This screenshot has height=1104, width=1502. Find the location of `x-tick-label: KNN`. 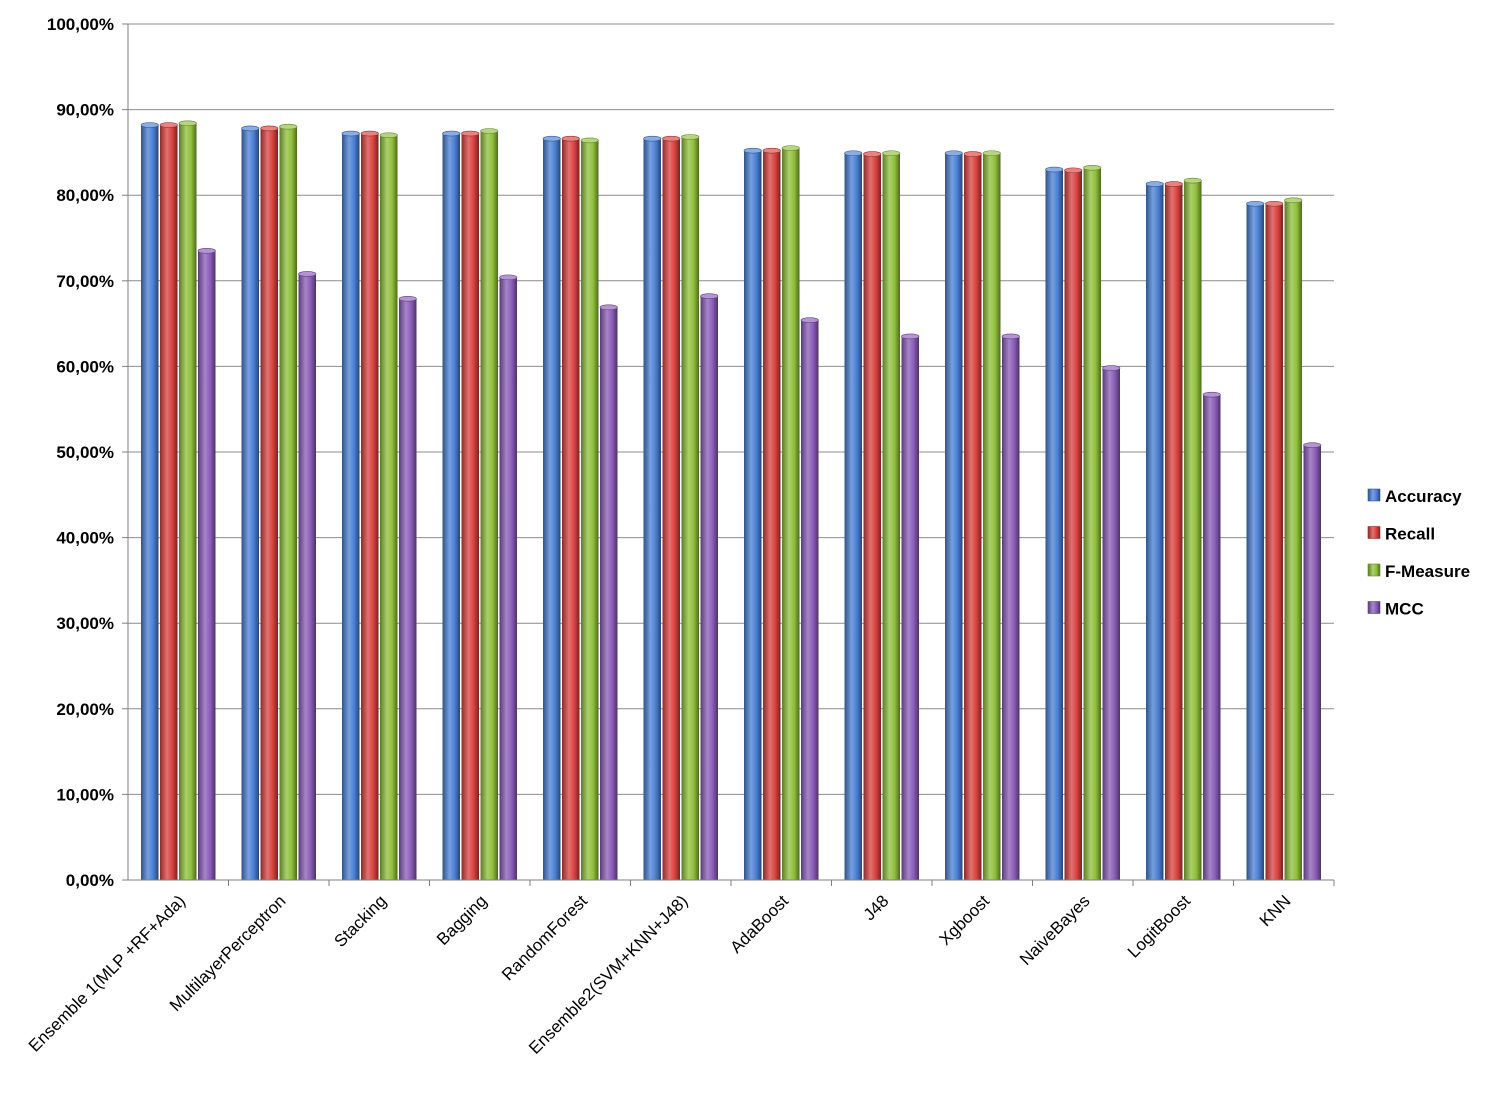

x-tick-label: KNN is located at coordinates (1275, 910).